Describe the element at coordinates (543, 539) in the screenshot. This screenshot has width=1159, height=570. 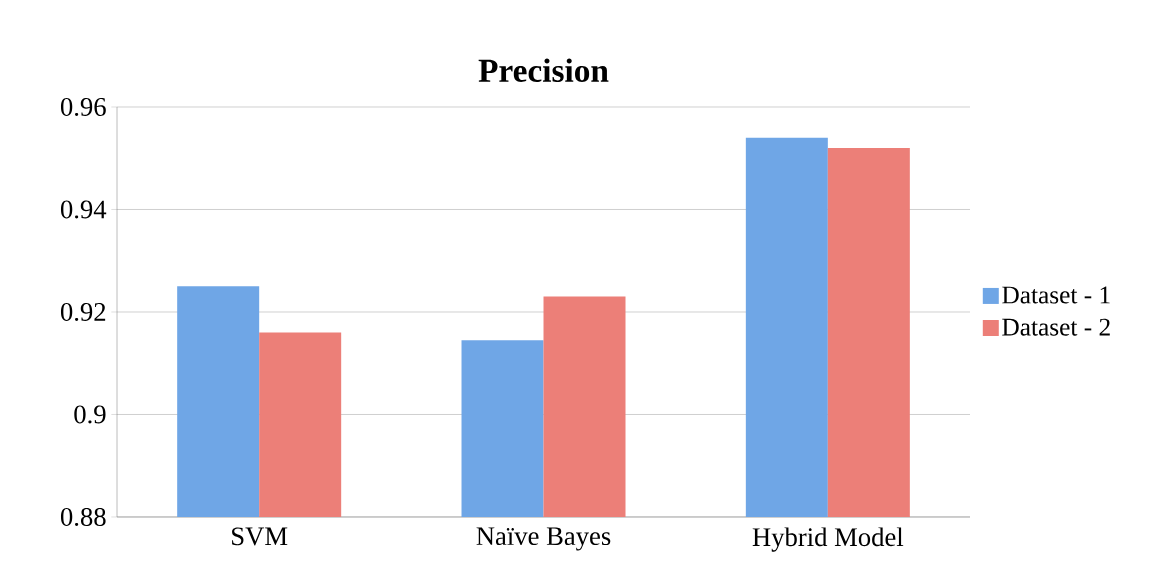
I see `x-tick-label: Naïve Bayes` at that location.